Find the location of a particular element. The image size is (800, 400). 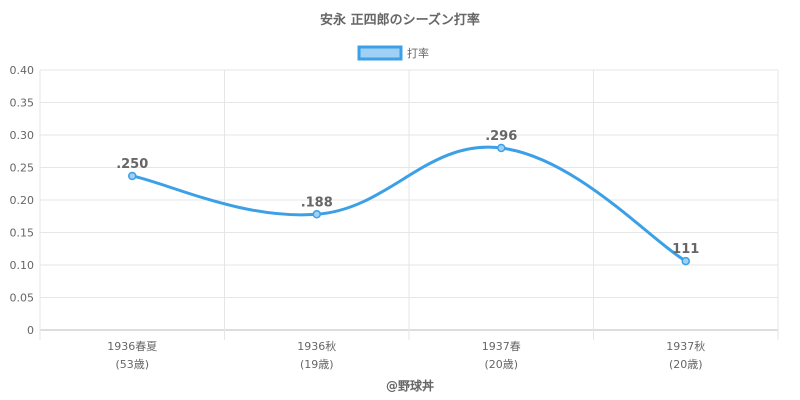

data-label: .250 is located at coordinates (132, 164).